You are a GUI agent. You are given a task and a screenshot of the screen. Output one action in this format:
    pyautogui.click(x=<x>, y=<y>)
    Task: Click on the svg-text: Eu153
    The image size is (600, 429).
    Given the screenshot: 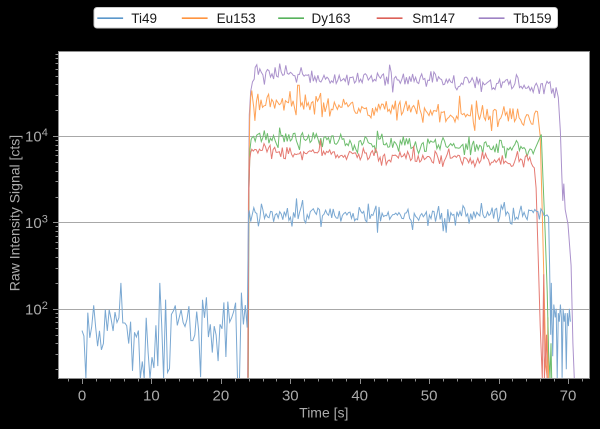 What is the action you would take?
    pyautogui.click(x=236, y=18)
    